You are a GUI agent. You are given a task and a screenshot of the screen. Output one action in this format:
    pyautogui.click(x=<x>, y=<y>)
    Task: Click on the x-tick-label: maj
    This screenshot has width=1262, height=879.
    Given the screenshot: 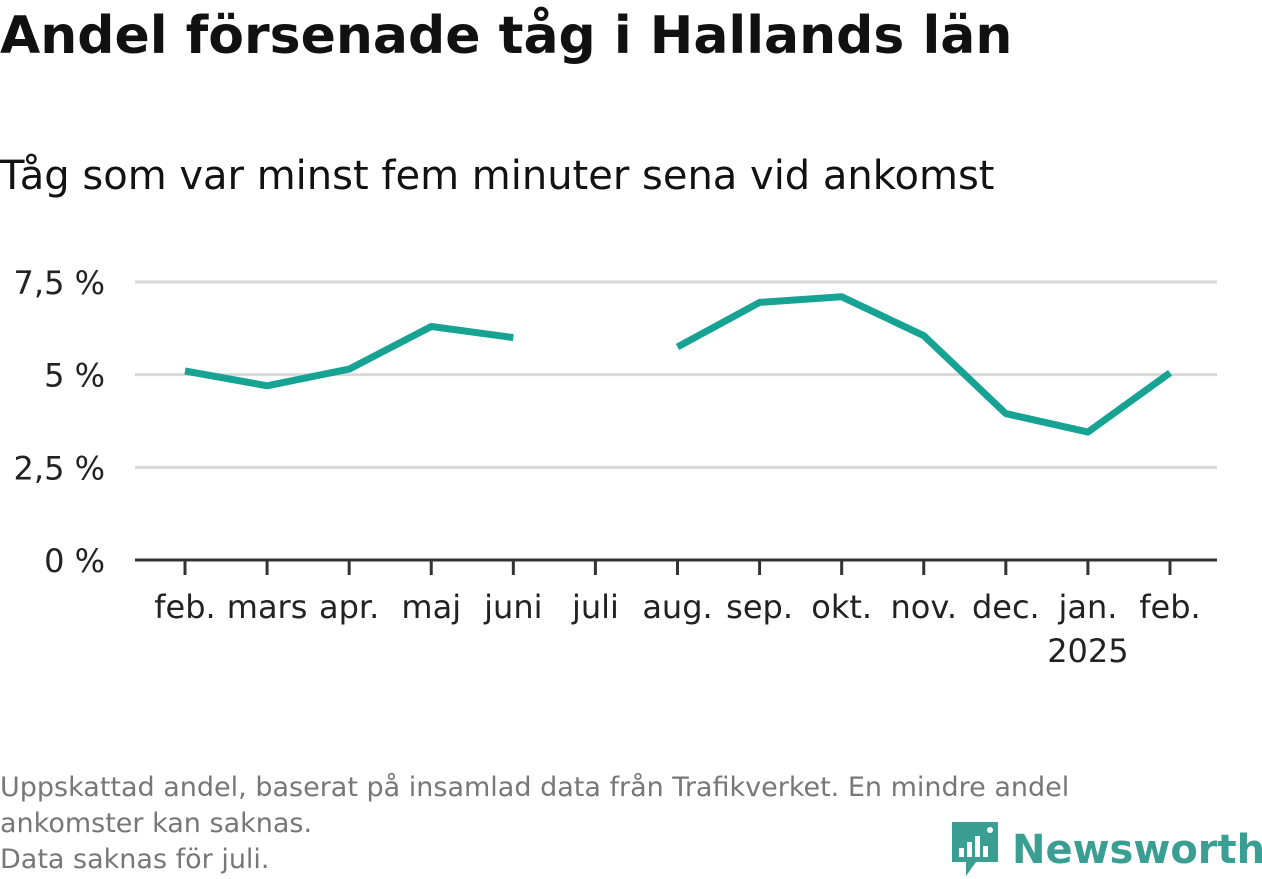 What is the action you would take?
    pyautogui.click(x=431, y=607)
    